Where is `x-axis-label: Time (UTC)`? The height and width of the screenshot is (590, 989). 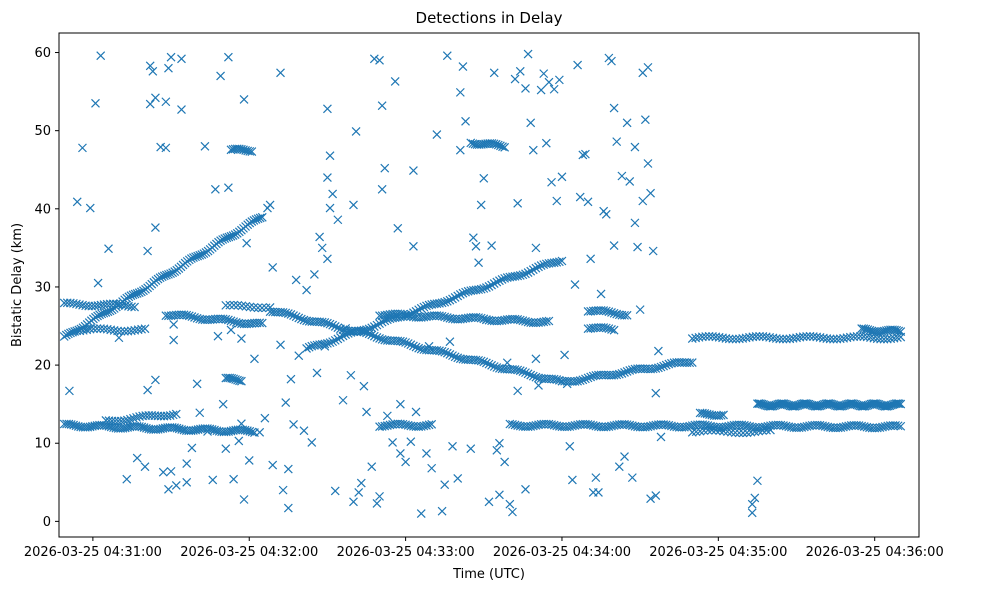
x-axis-label: Time (UTC) is located at coordinates (488, 574).